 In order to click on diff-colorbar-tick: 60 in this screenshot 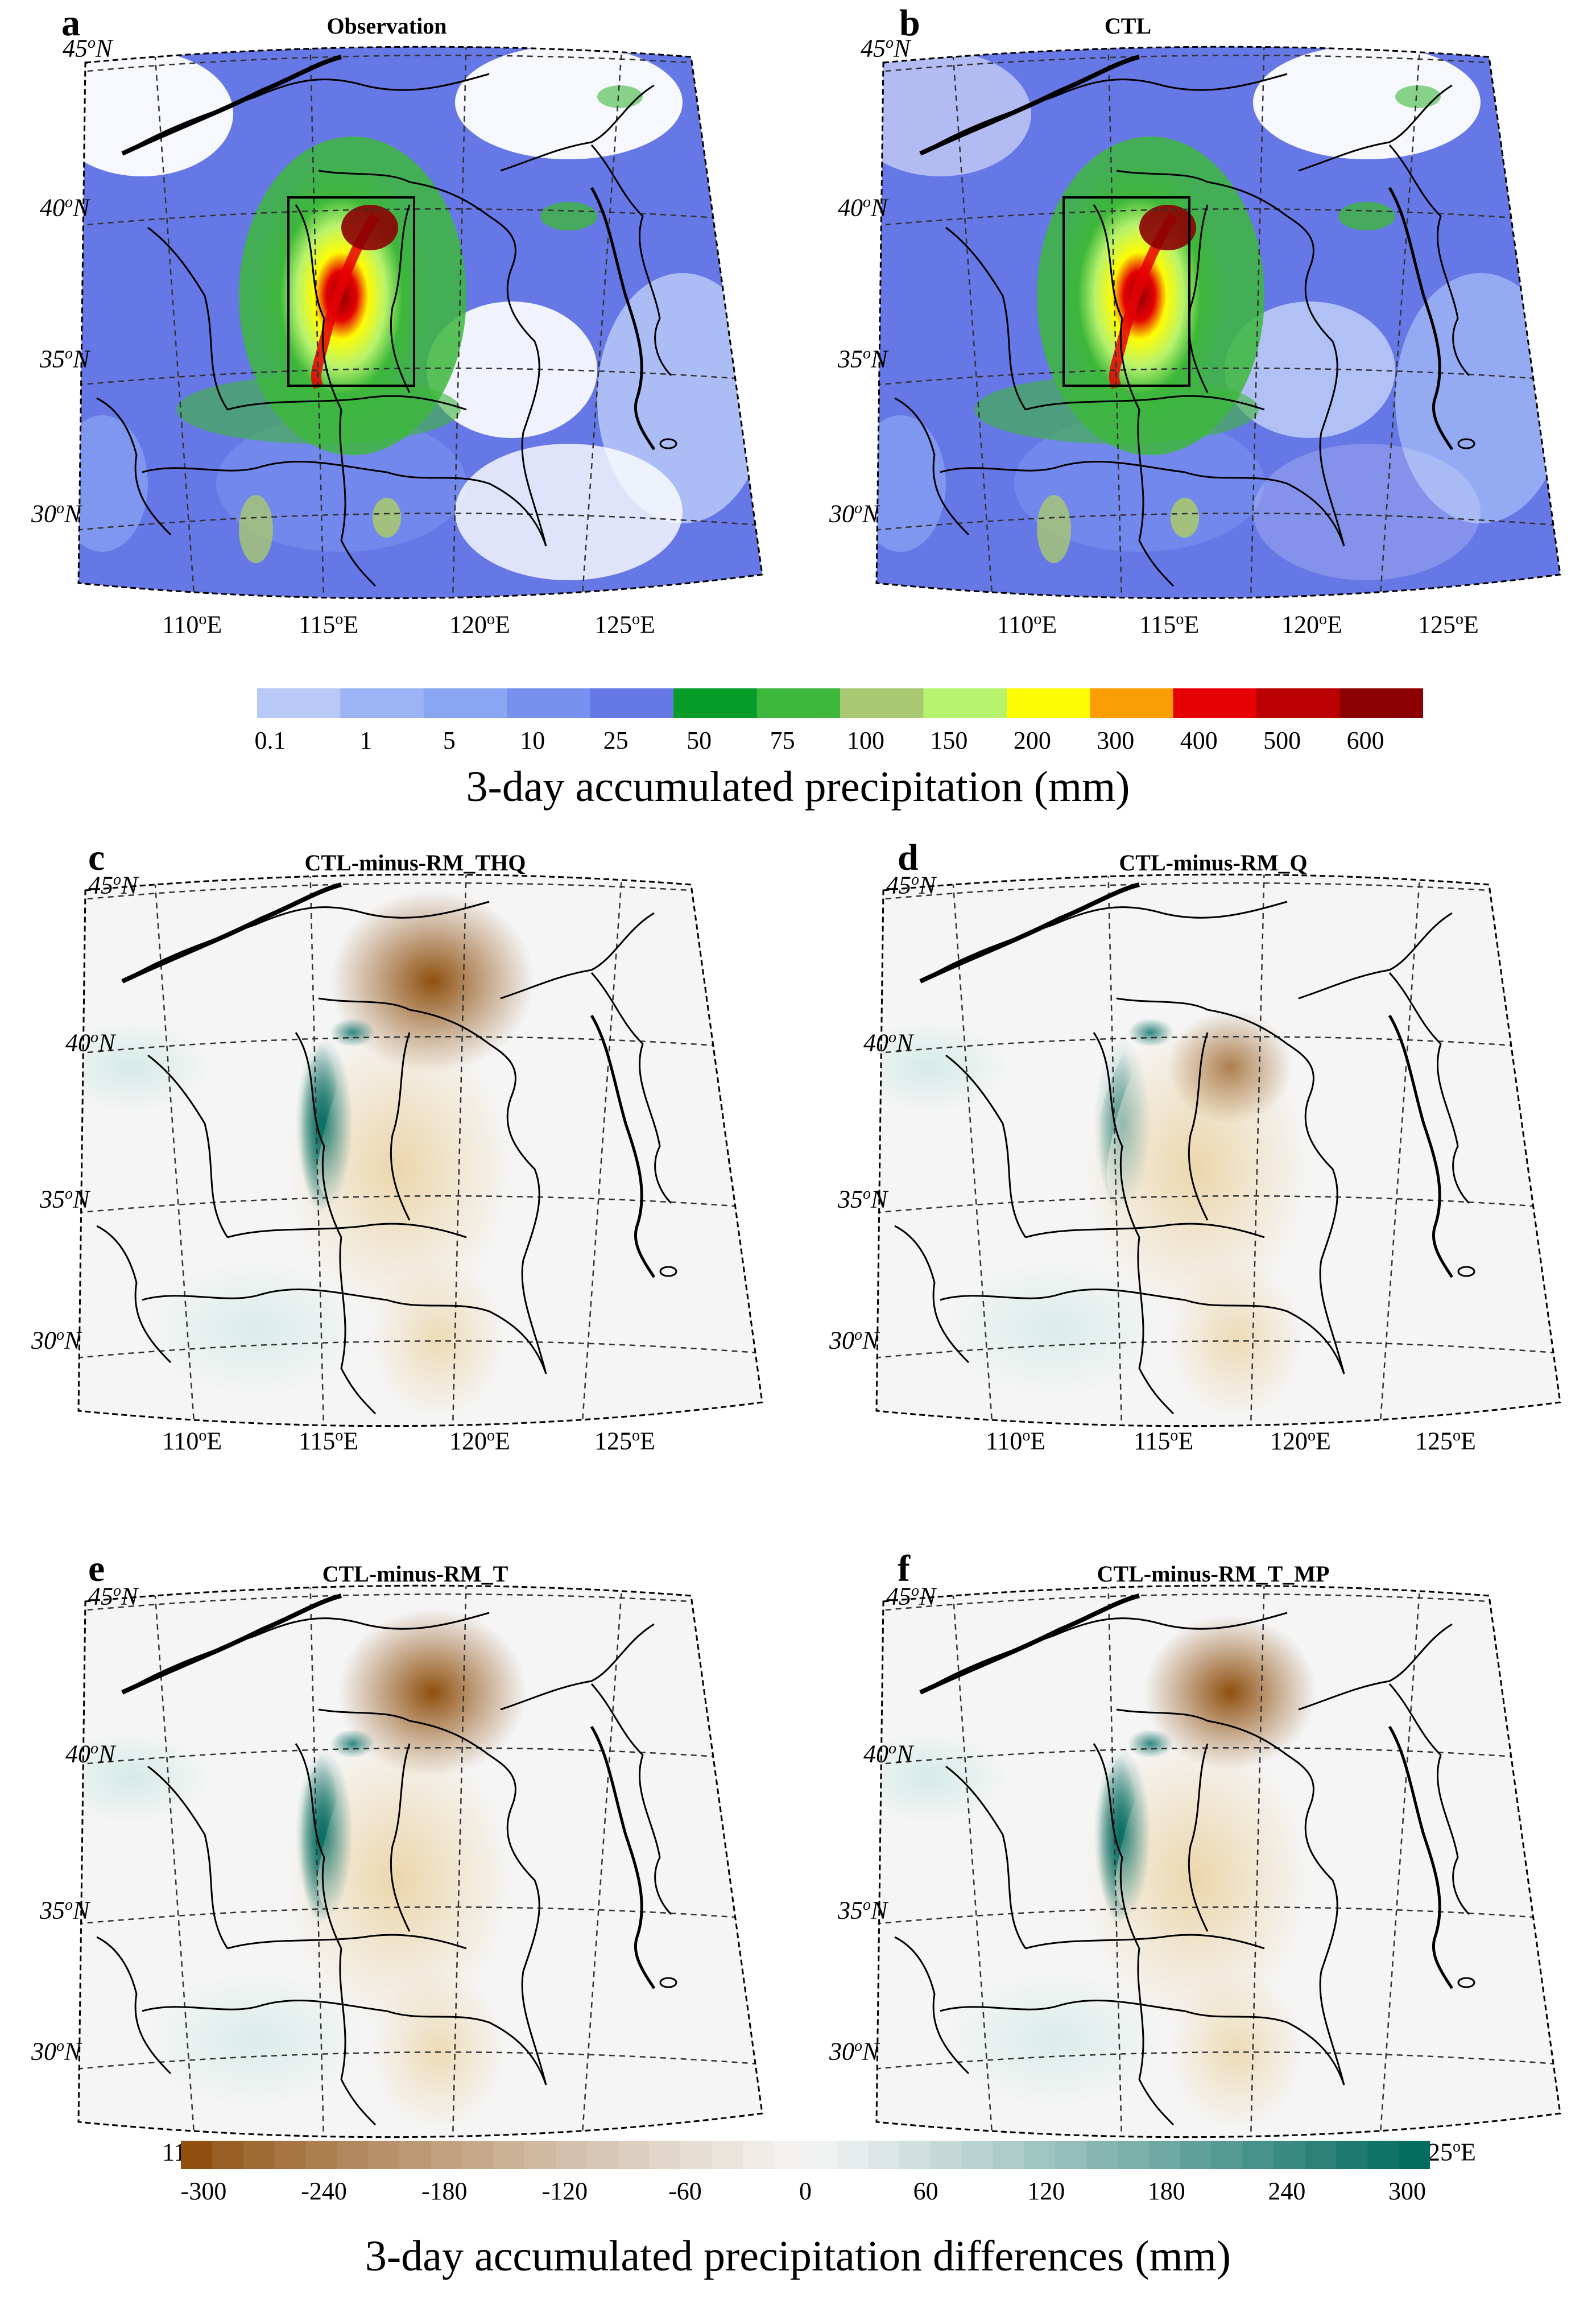, I will do `click(926, 2191)`.